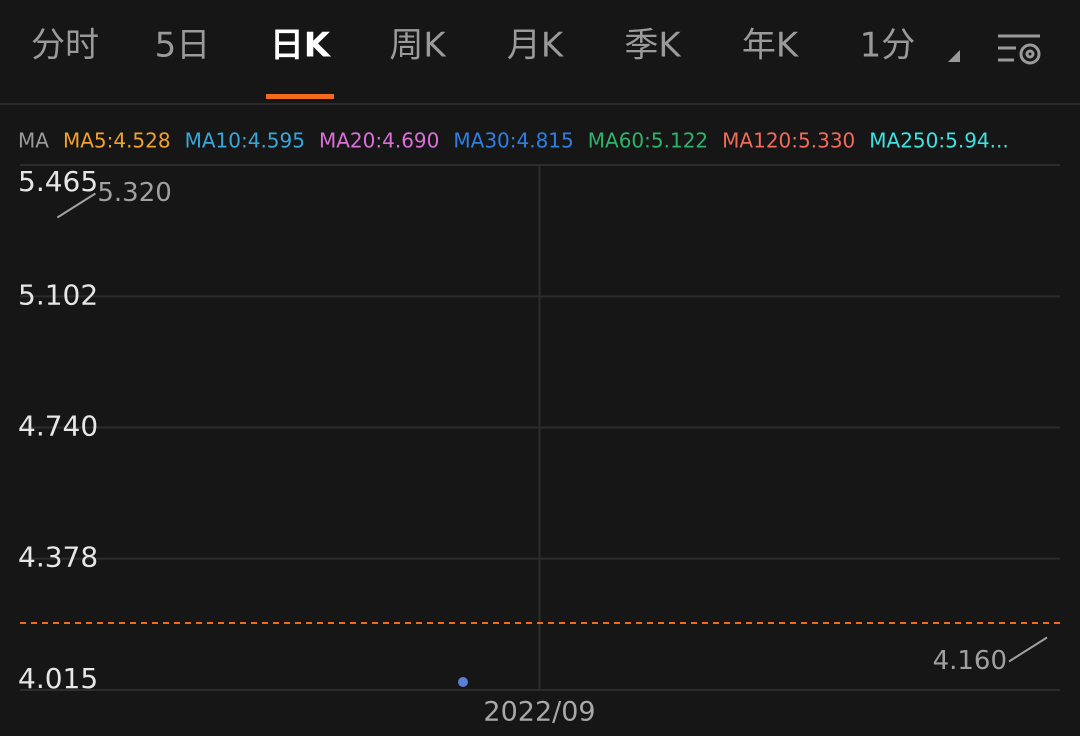 Image resolution: width=1080 pixels, height=736 pixels. I want to click on settings-icon, so click(1019, 49).